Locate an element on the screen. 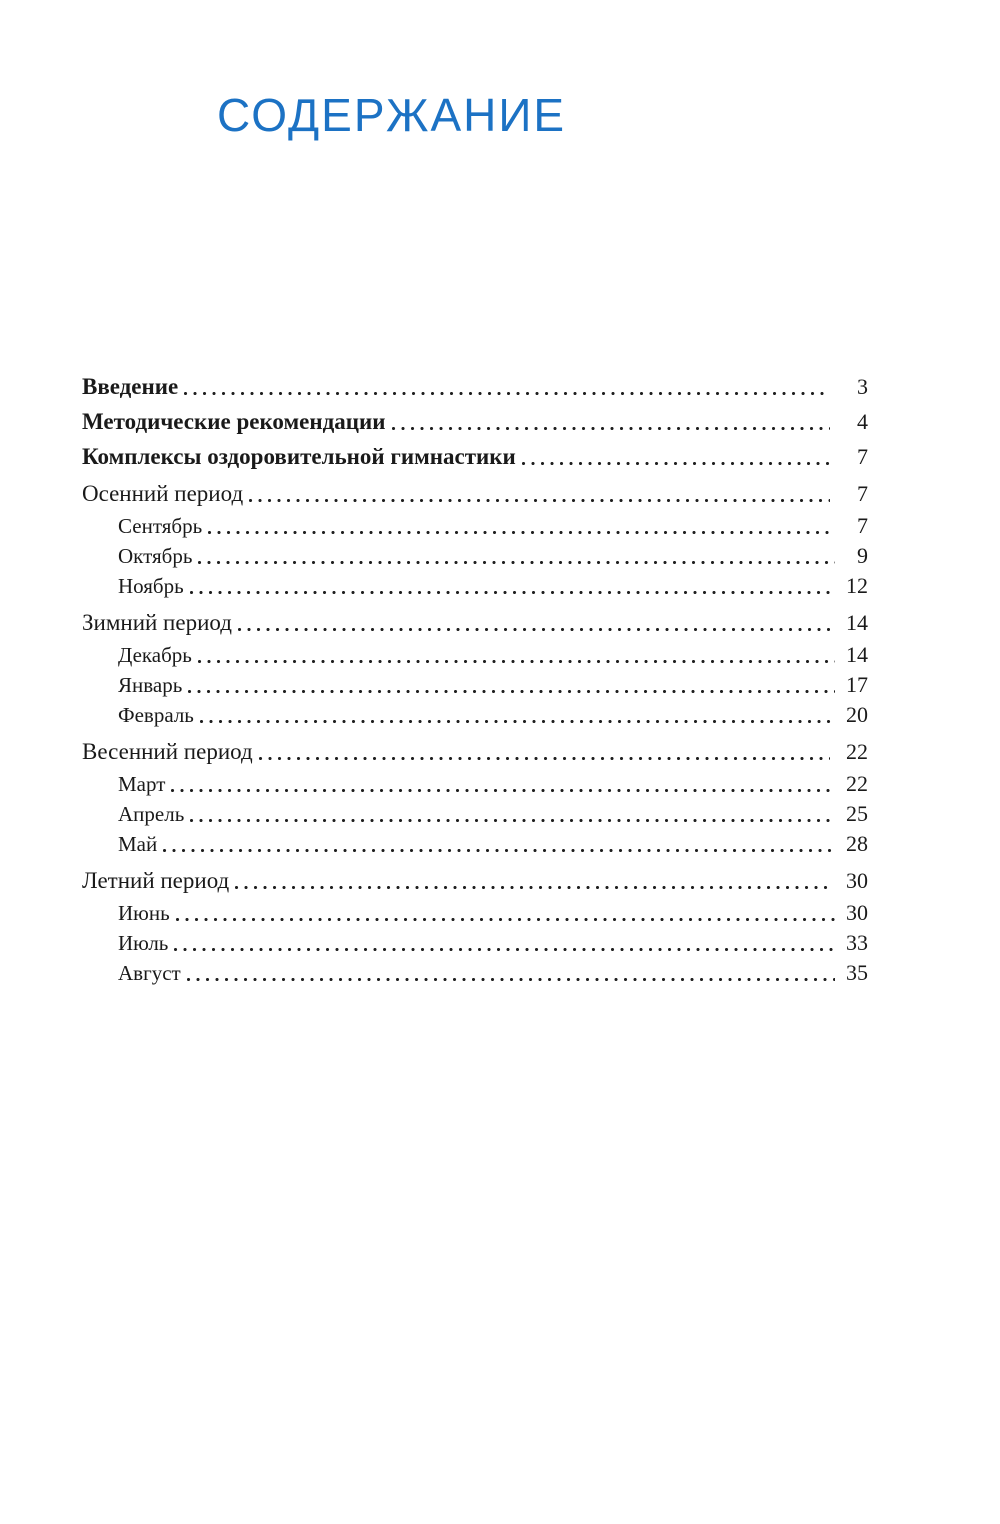 The width and height of the screenshot is (1000, 1524). toc-entry: Ноябрь 12 is located at coordinates (475, 586).